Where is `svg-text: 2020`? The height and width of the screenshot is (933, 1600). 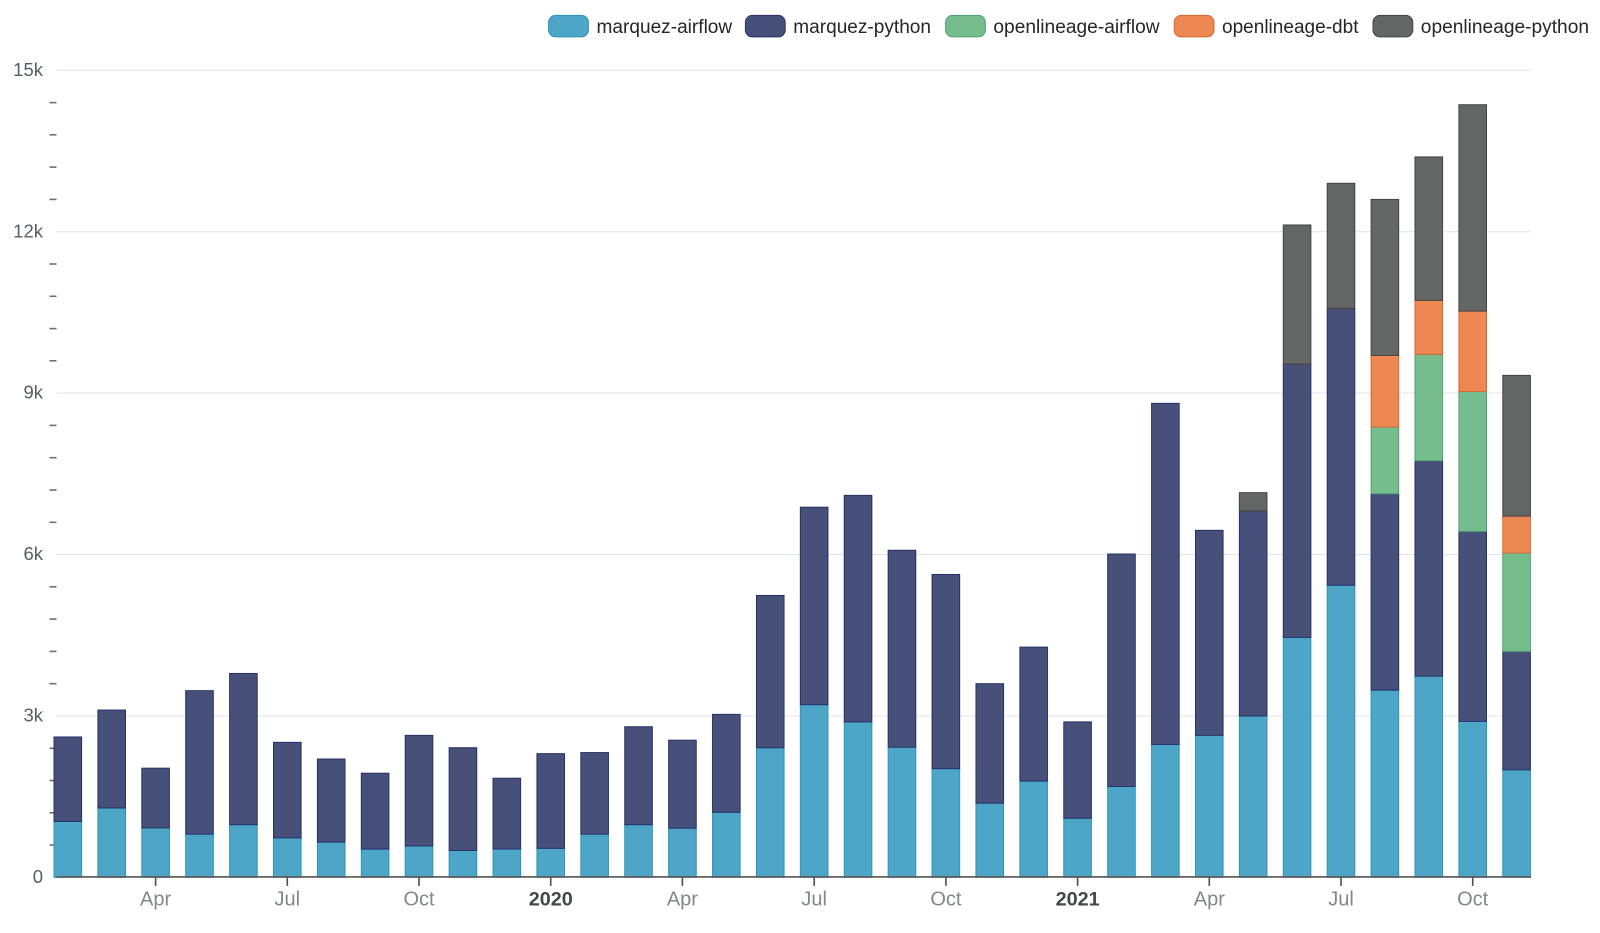 svg-text: 2020 is located at coordinates (551, 900).